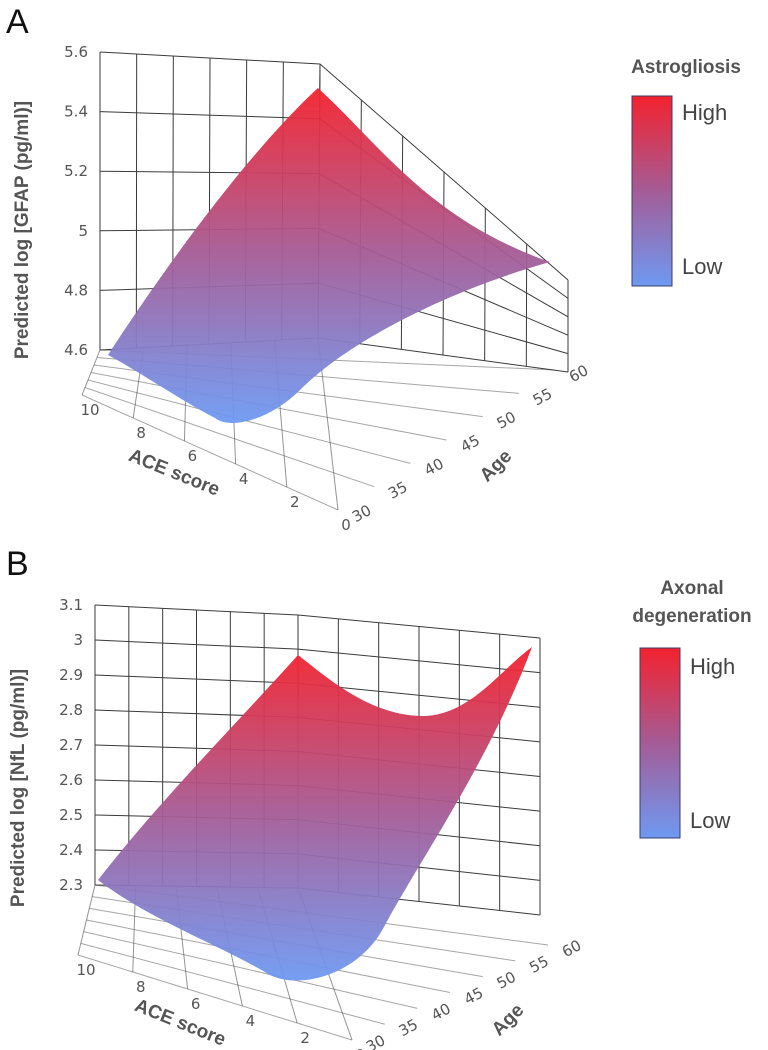 The image size is (768, 1050). What do you see at coordinates (17, 22) in the screenshot?
I see `panel-a-letter: A` at bounding box center [17, 22].